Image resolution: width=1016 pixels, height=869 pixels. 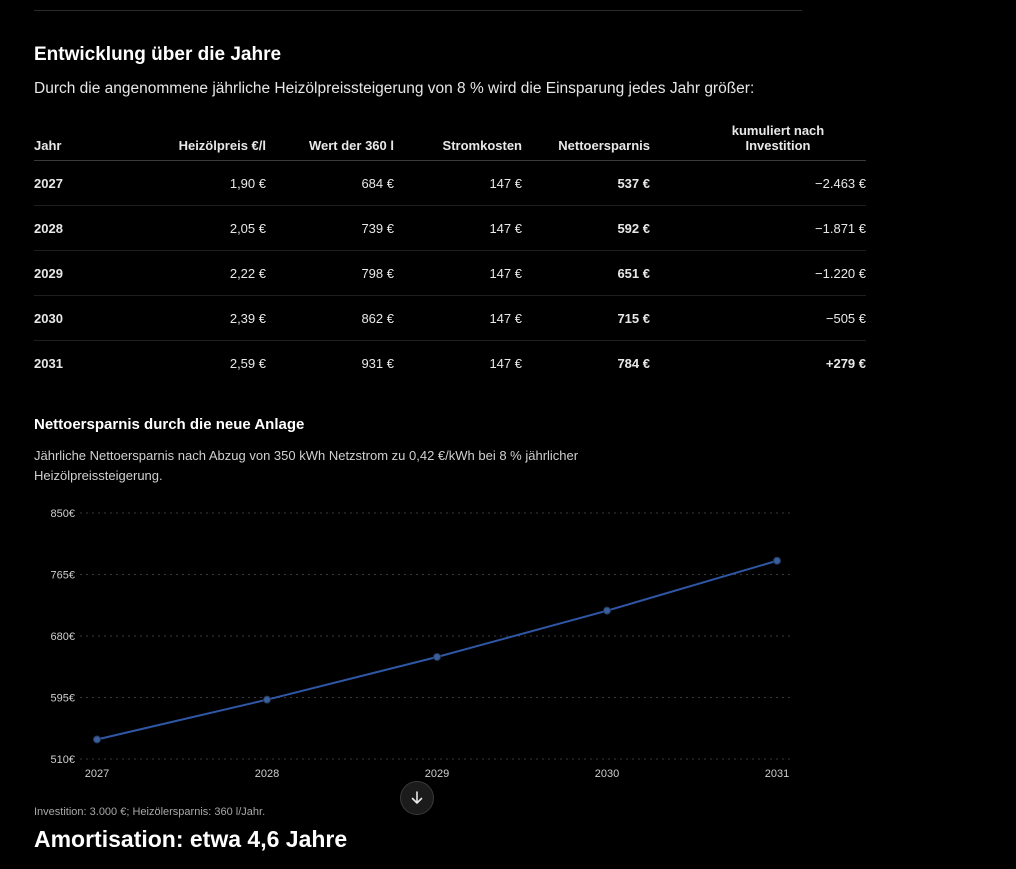 I want to click on cell-oil-price: 2,59 €, so click(x=247, y=363).